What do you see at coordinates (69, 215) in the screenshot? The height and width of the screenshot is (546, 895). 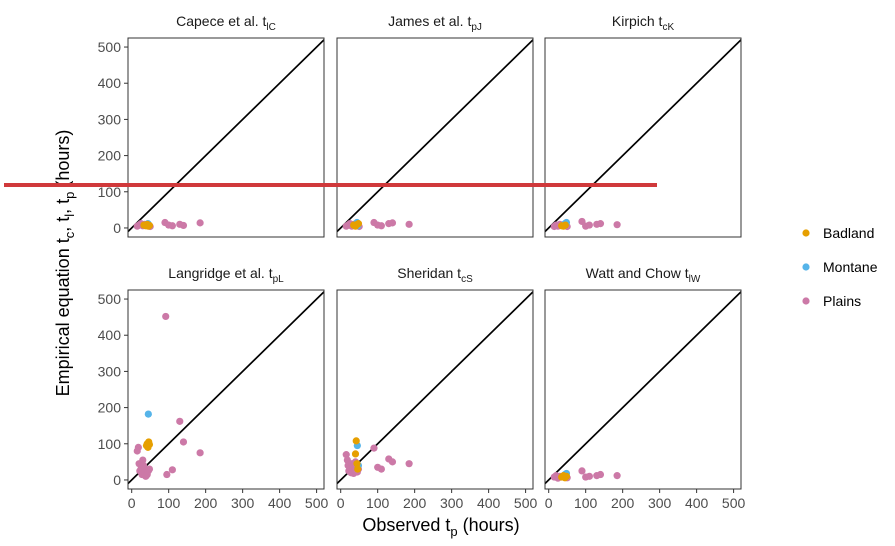 I see `y-axis-title-subscript: l` at bounding box center [69, 215].